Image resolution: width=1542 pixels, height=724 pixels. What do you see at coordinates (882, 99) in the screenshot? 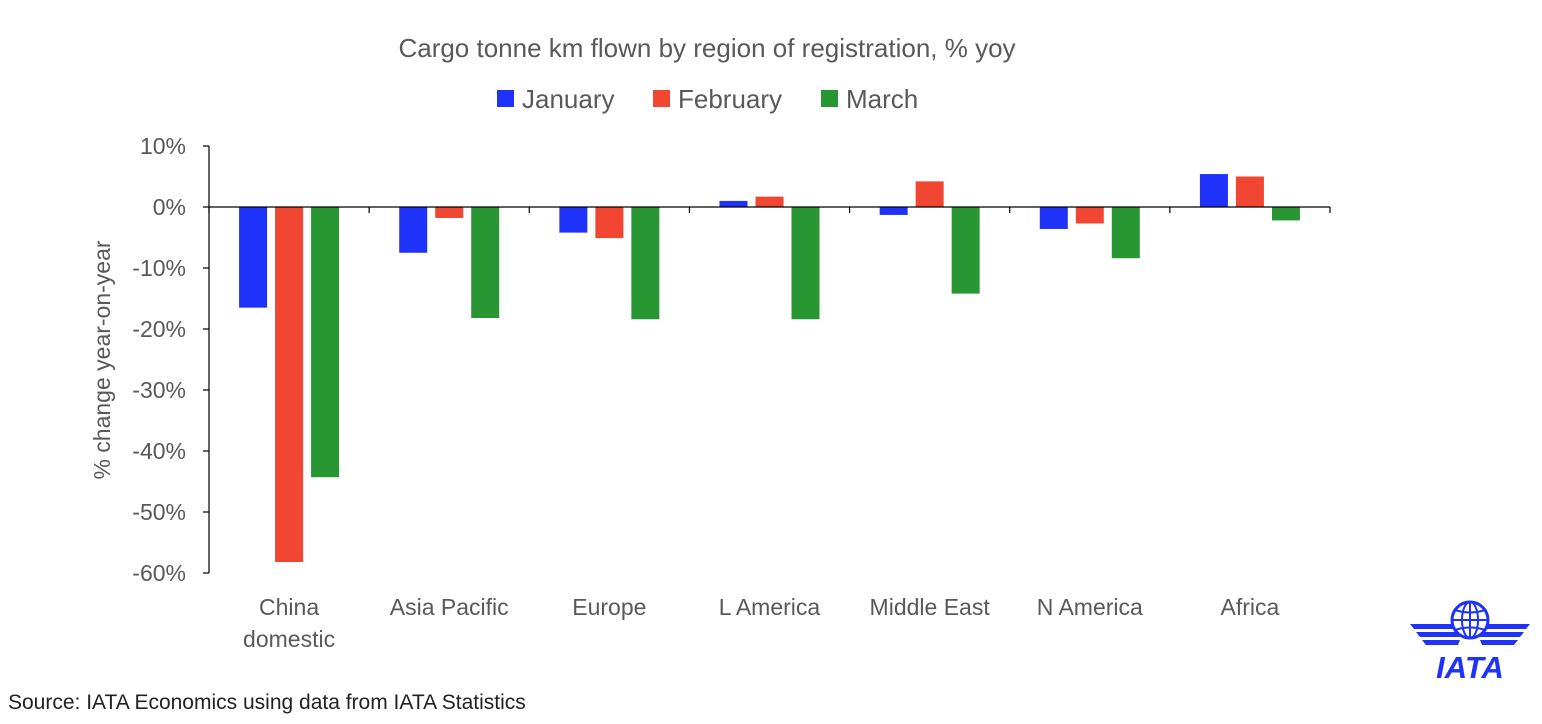
I see `legend-label-march: March` at bounding box center [882, 99].